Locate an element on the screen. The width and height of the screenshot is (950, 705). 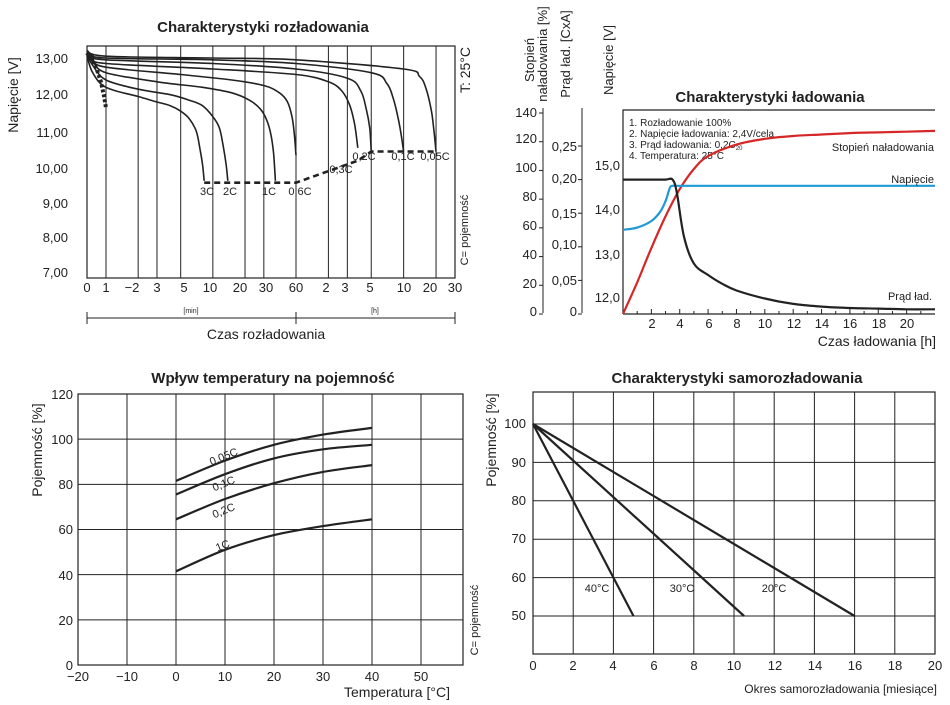
pct-tick: 40 is located at coordinates (530, 254).